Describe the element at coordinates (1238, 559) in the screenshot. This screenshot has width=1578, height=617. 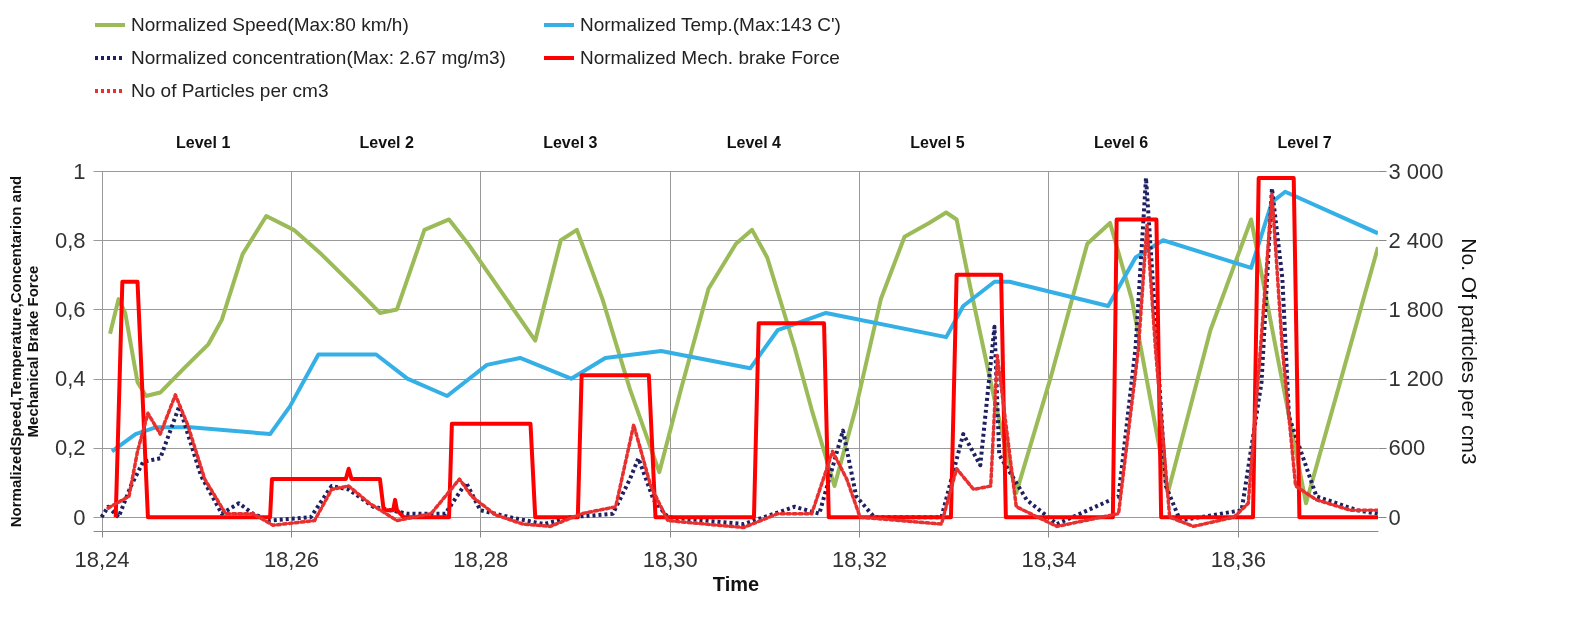
I see `x-tick-label: 18,36` at that location.